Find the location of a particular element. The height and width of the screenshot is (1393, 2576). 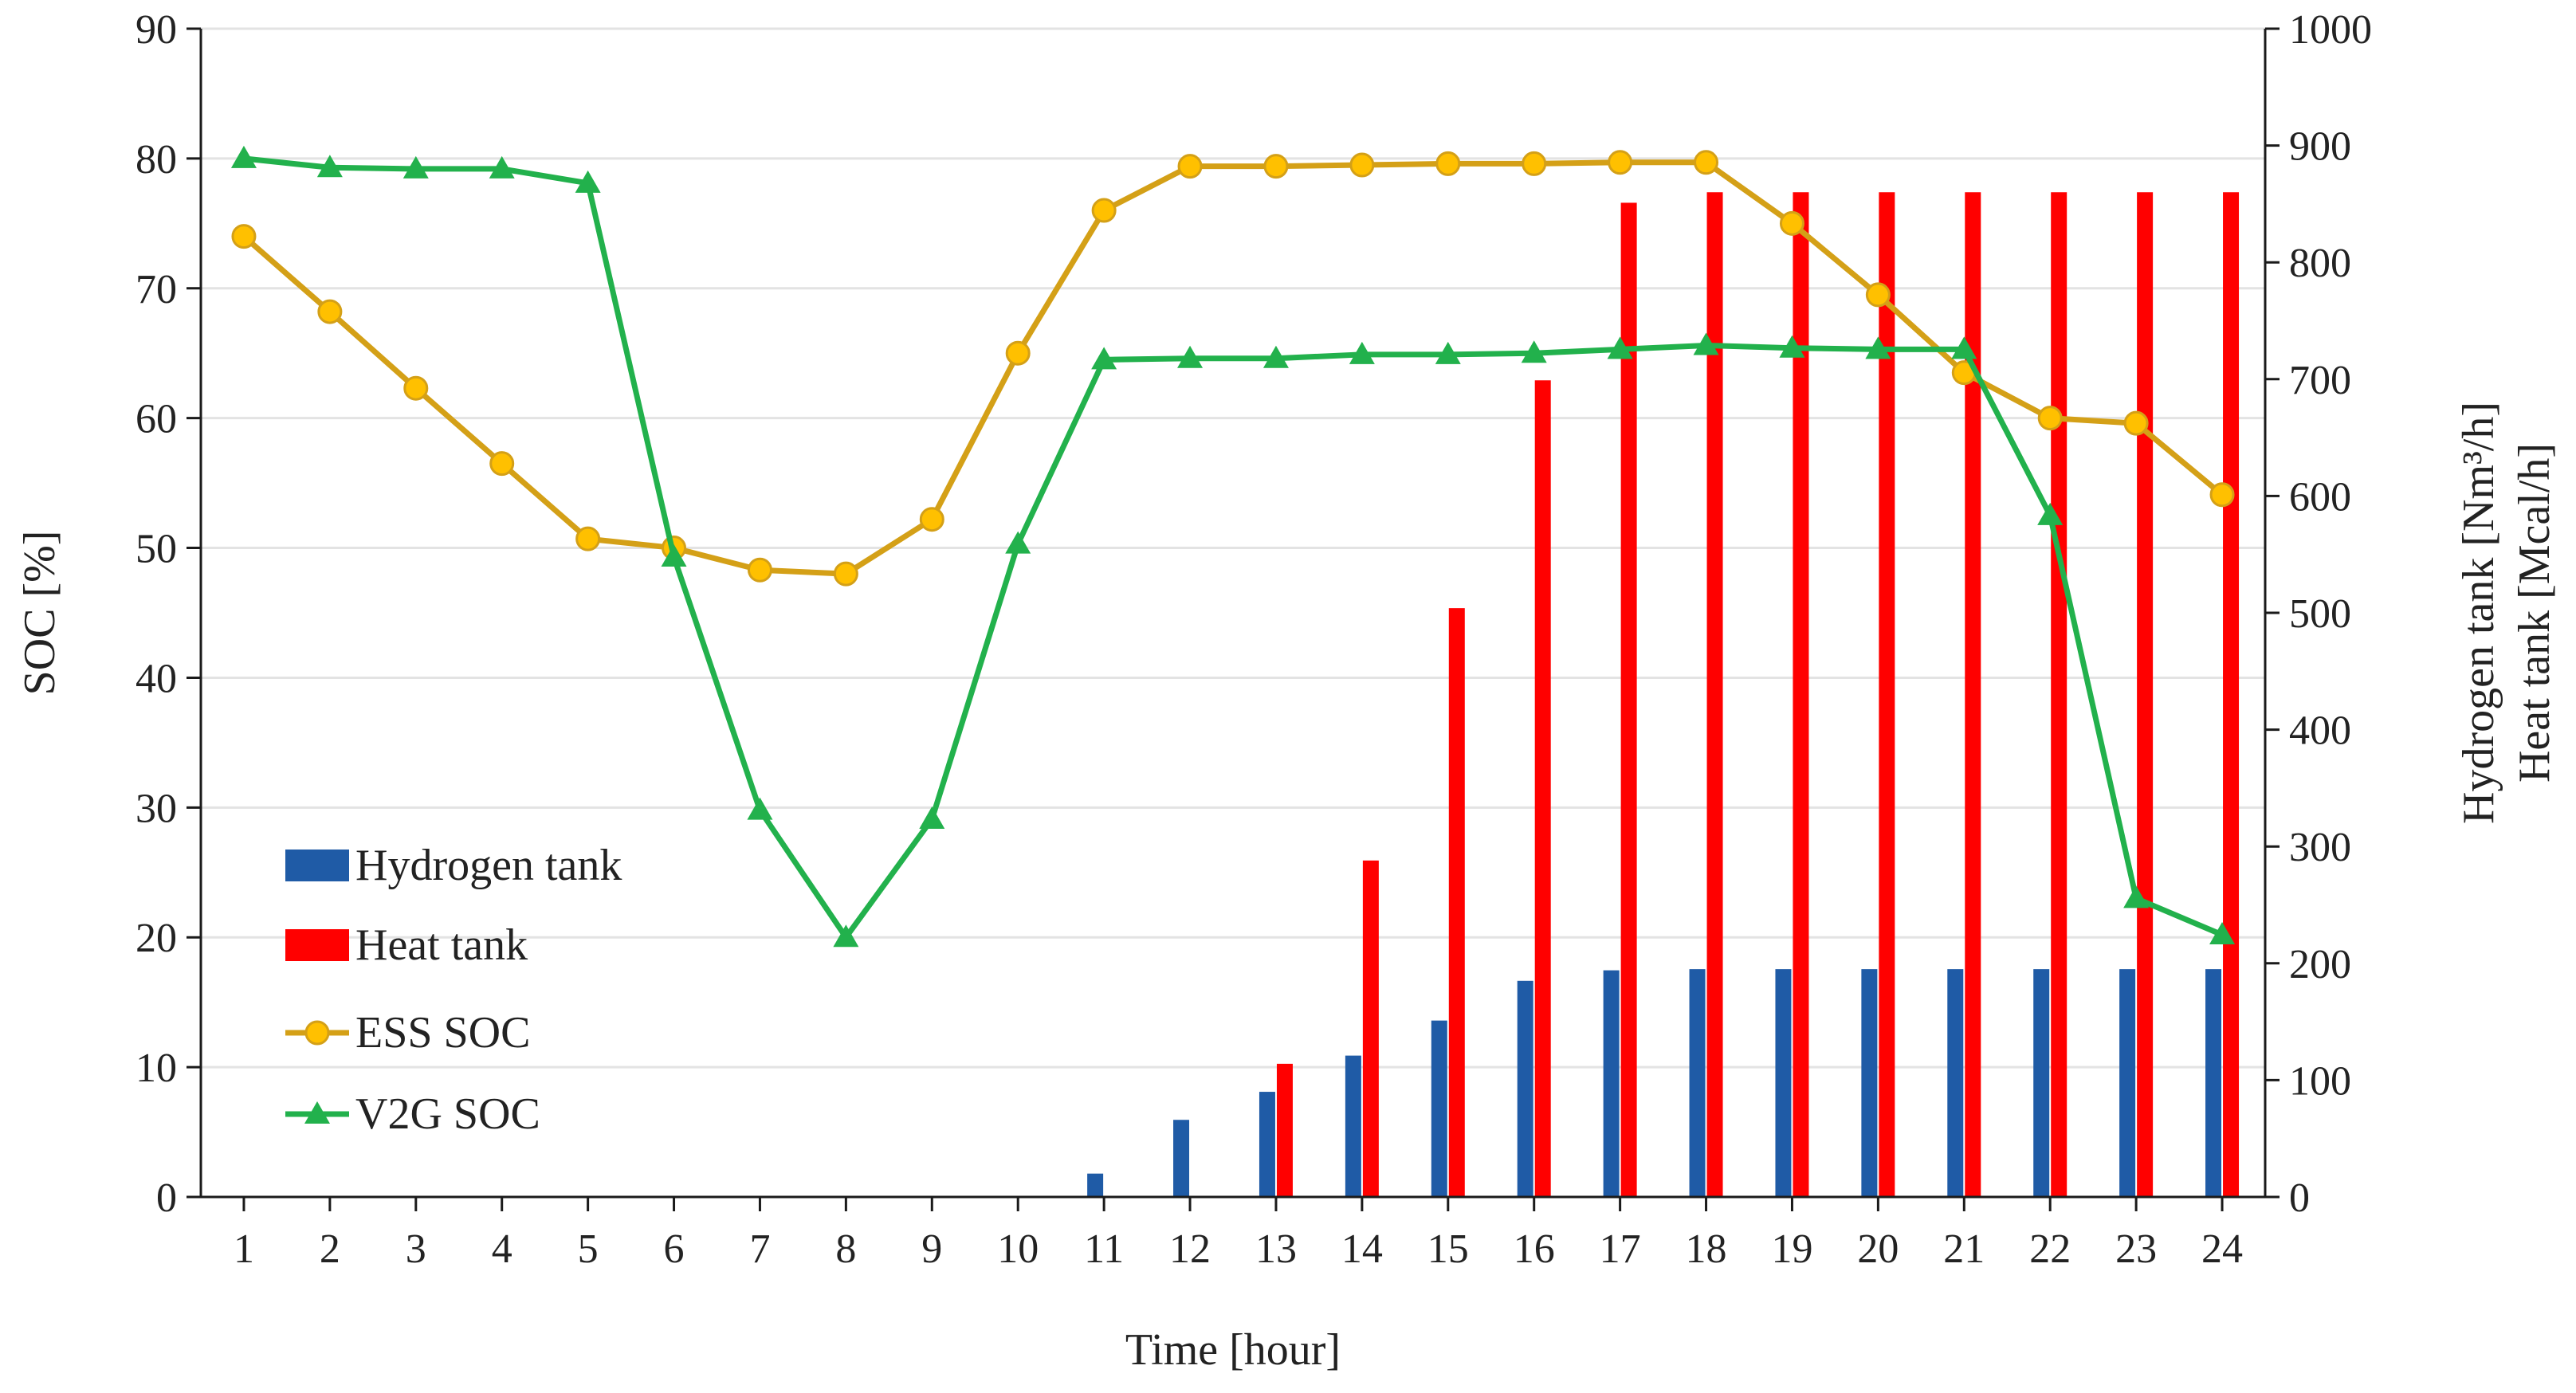

x-tick-label: 24 is located at coordinates (2222, 1249).